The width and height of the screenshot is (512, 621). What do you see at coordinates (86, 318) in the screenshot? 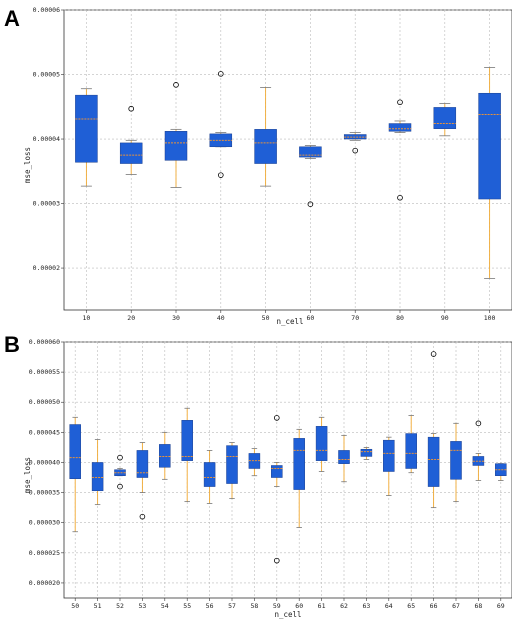
I see `panel-a-xtick-label: 10` at bounding box center [86, 318].